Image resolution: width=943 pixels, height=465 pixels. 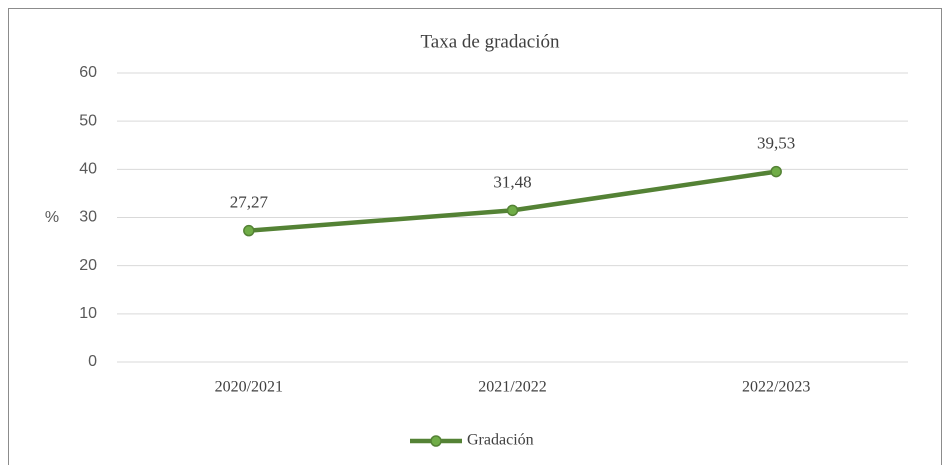 I want to click on y-tick-label: 50, so click(x=88, y=120).